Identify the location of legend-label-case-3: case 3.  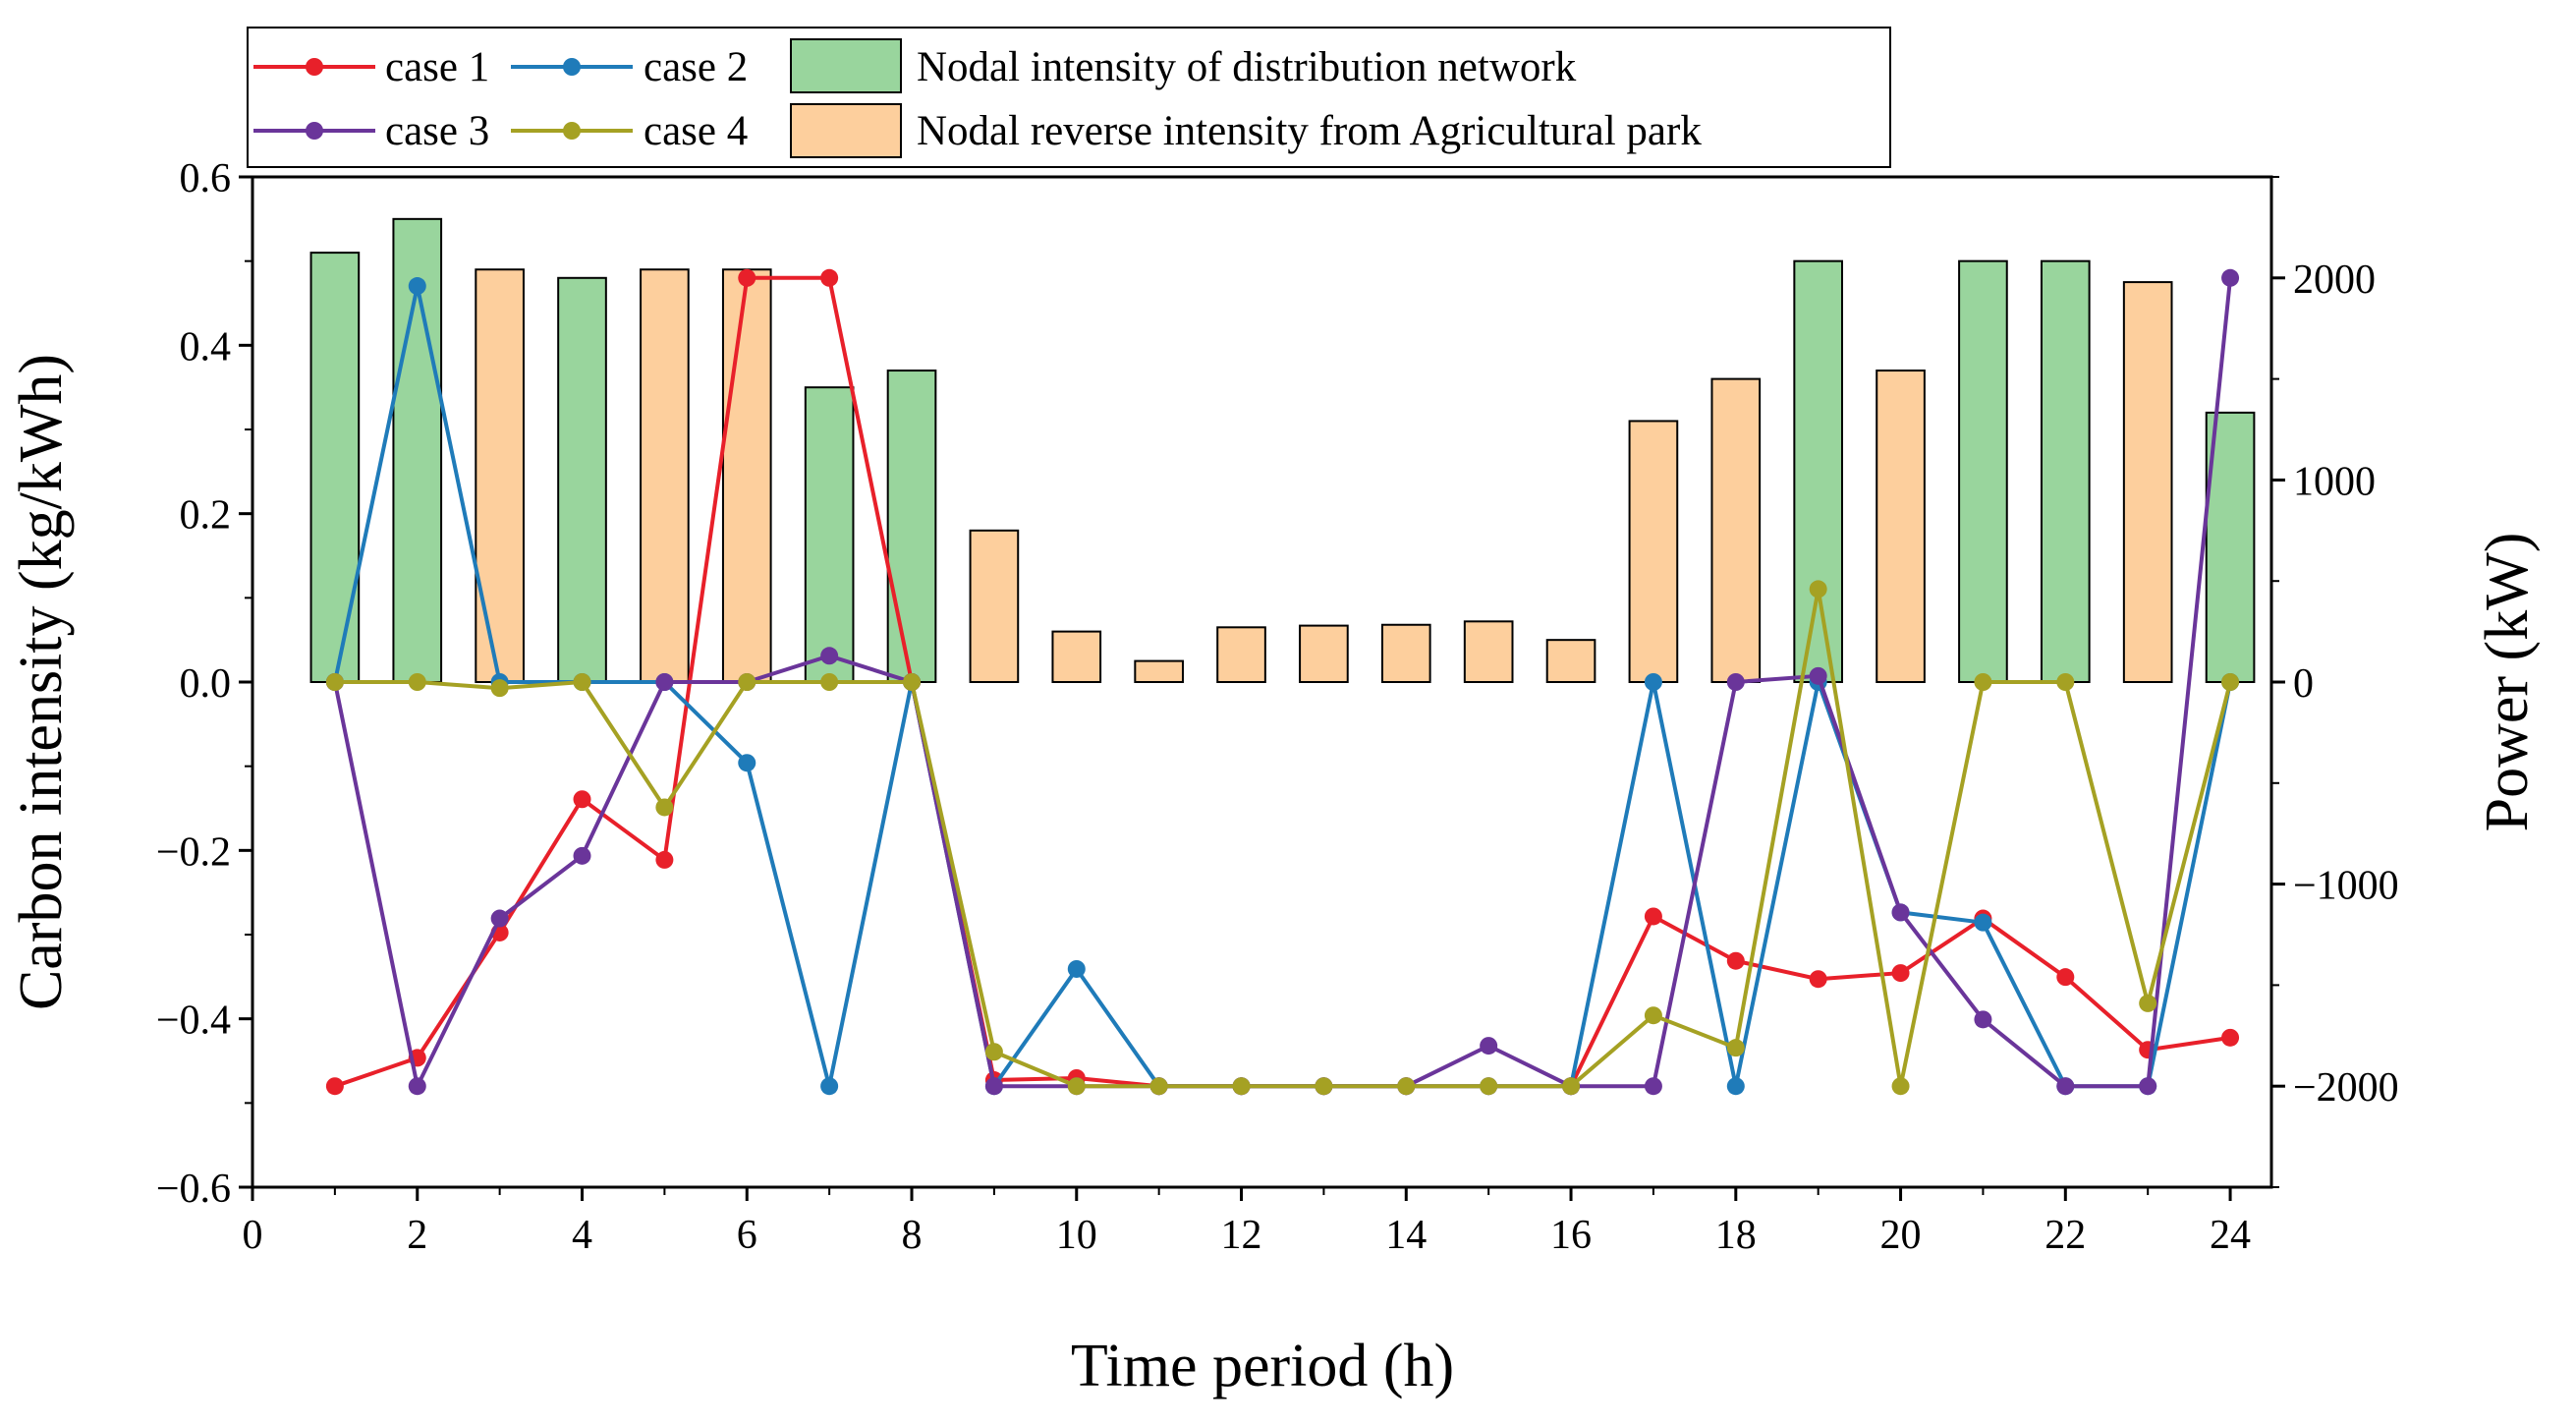
(437, 131).